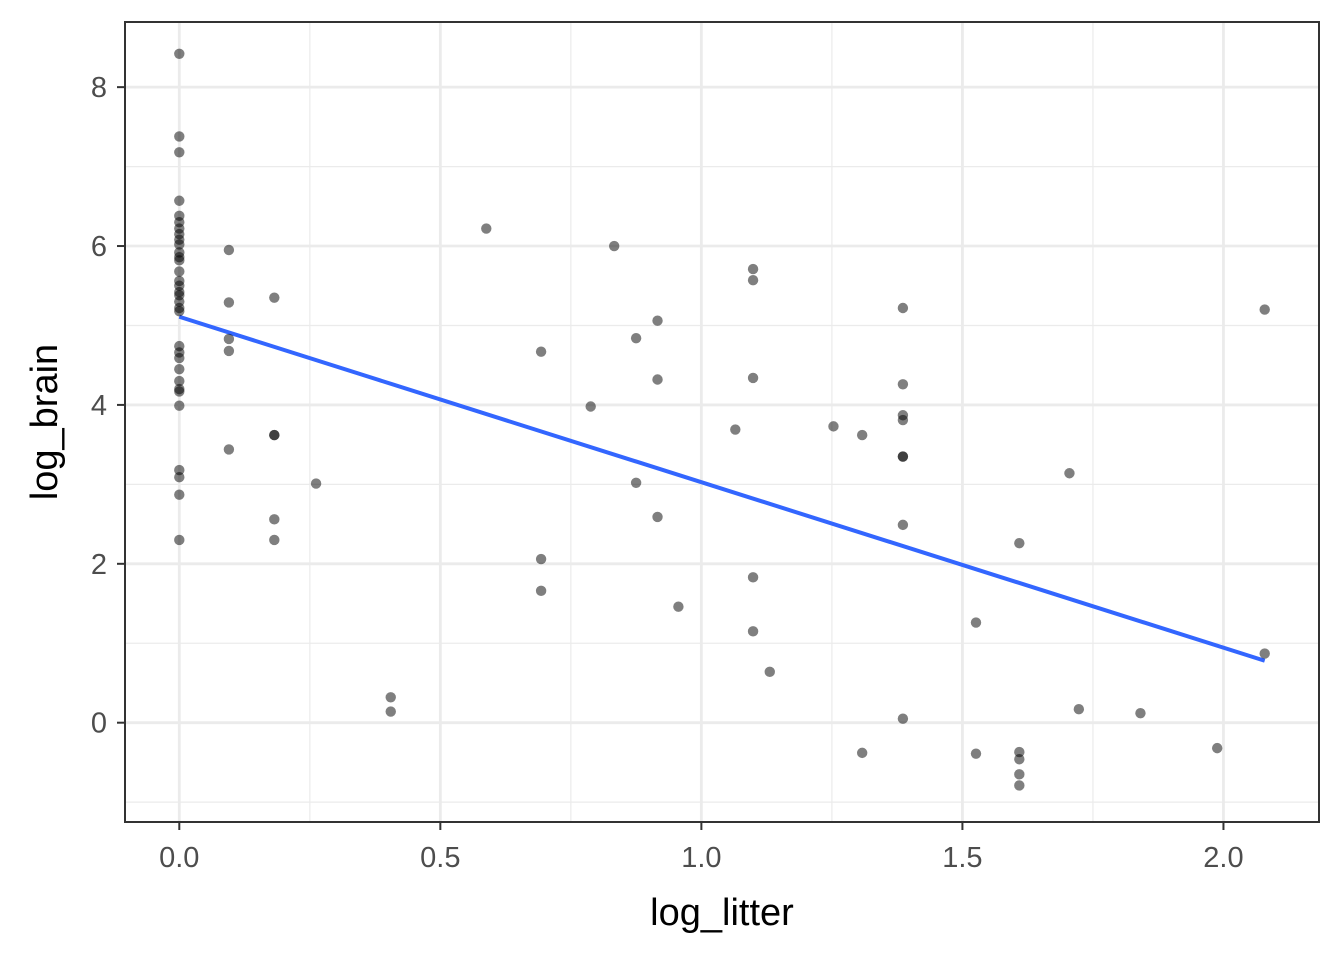  What do you see at coordinates (701, 858) in the screenshot?
I see `x-tick-label: 1.0` at bounding box center [701, 858].